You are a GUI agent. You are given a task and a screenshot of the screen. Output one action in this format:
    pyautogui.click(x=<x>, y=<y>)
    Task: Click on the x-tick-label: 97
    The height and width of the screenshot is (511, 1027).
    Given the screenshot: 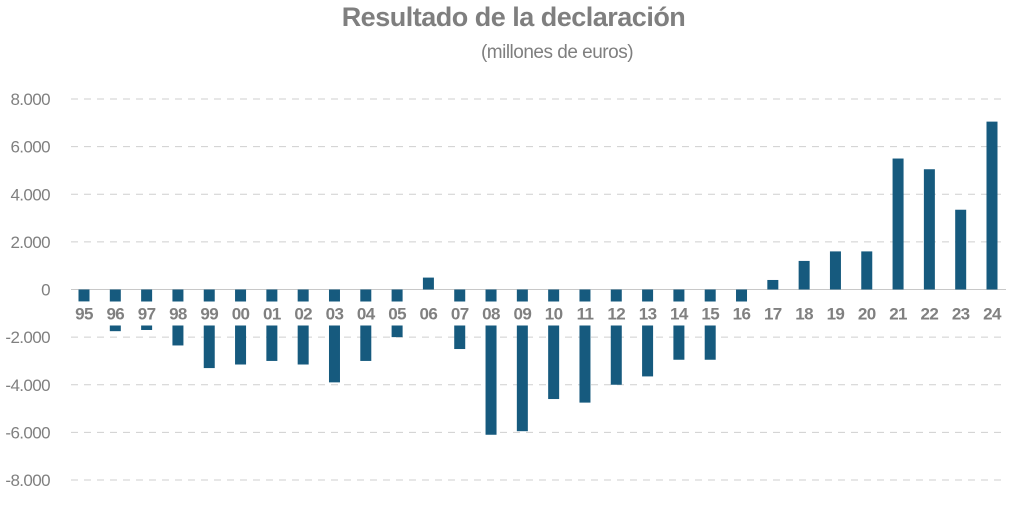 What is the action you would take?
    pyautogui.click(x=147, y=314)
    